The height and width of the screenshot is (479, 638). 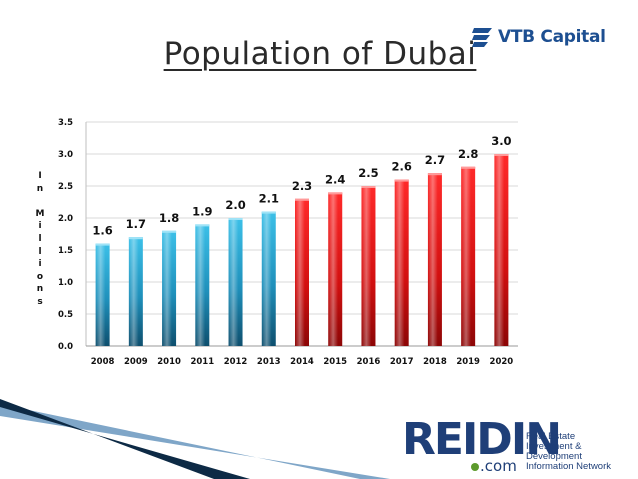 I want to click on data-label: 1.6, so click(x=102, y=231).